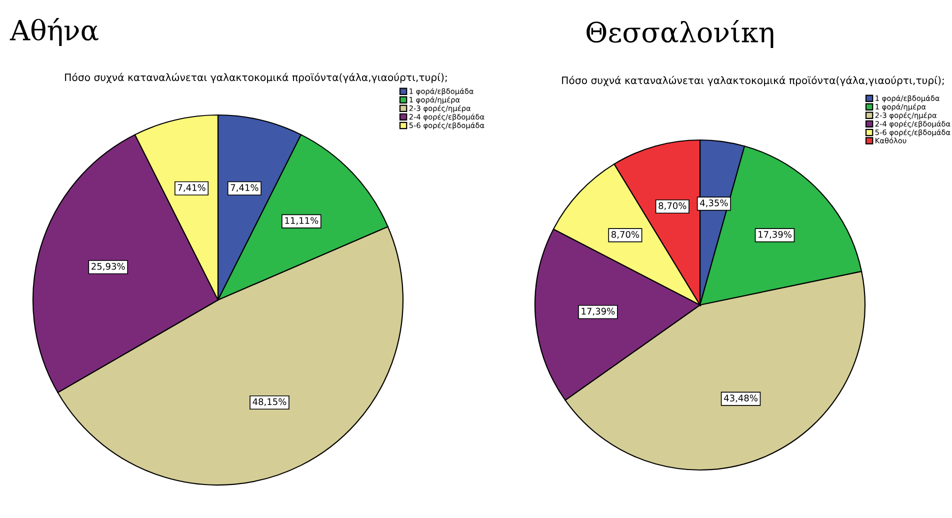 The width and height of the screenshot is (952, 518). What do you see at coordinates (680, 34) in the screenshot?
I see `chart-title: Θεσσαλονίκη` at bounding box center [680, 34].